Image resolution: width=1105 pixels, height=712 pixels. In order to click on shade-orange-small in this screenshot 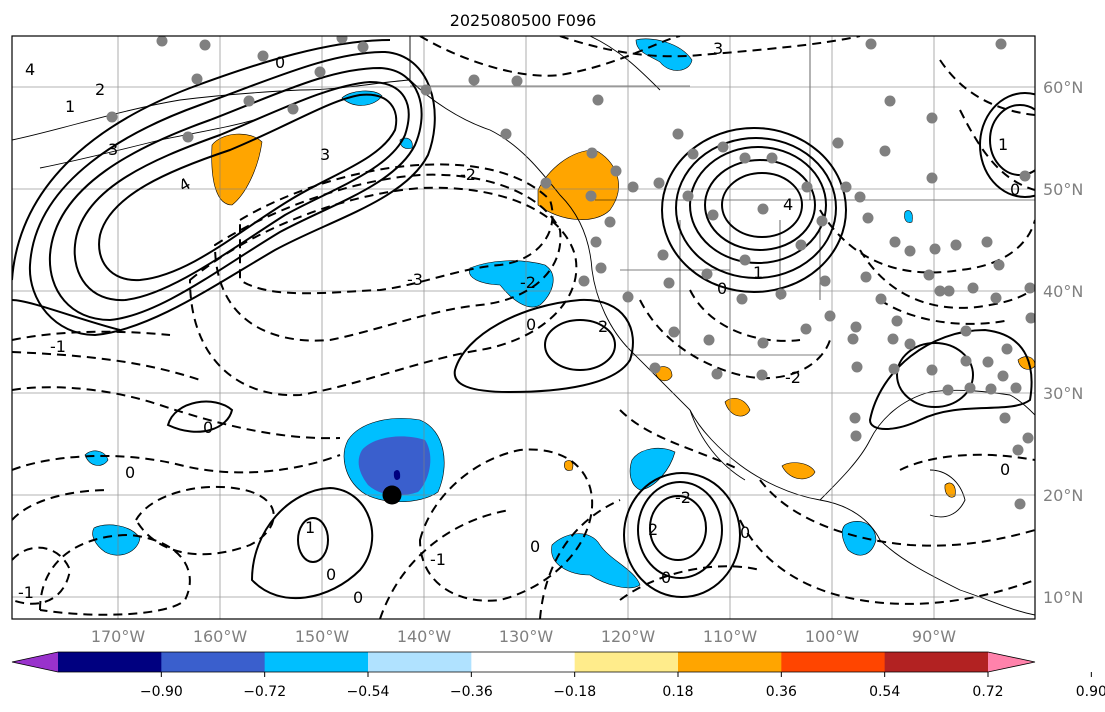, I will do `click(569, 465)`.